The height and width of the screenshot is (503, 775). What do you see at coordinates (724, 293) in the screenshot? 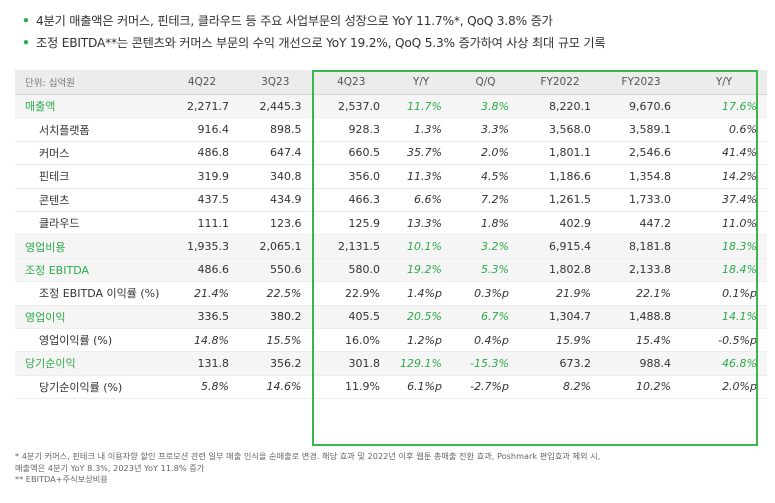
I see `table-cell: 0.1%p` at bounding box center [724, 293].